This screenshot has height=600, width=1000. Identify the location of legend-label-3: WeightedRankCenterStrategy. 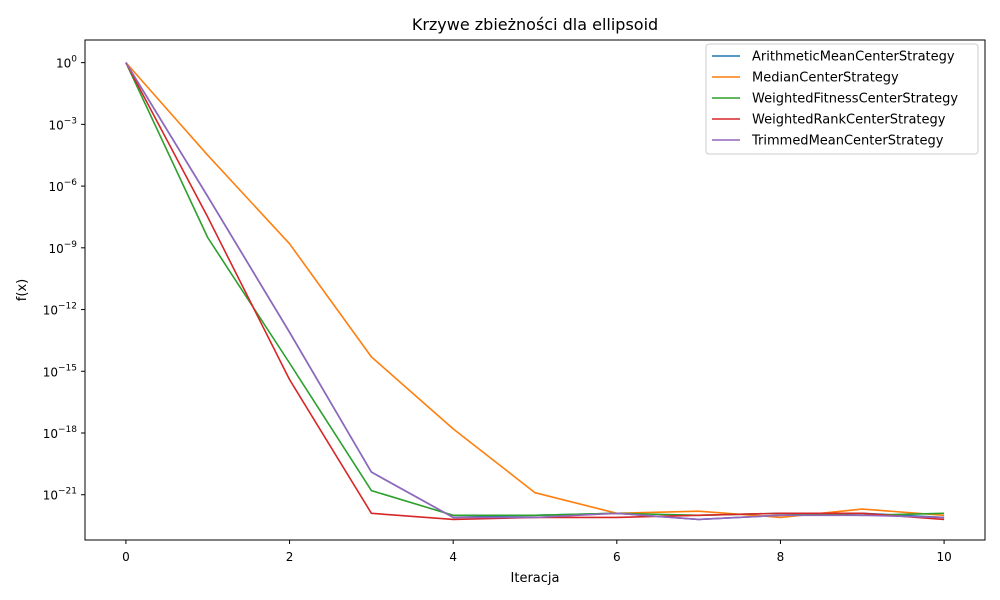
(849, 120).